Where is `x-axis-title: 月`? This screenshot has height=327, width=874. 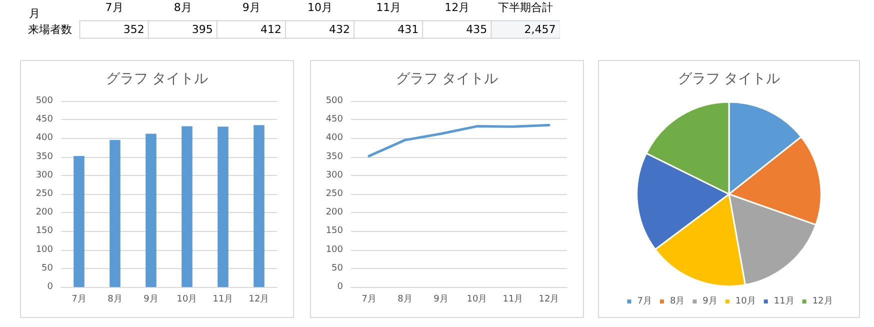
x-axis-title: 月 is located at coordinates (34, 13).